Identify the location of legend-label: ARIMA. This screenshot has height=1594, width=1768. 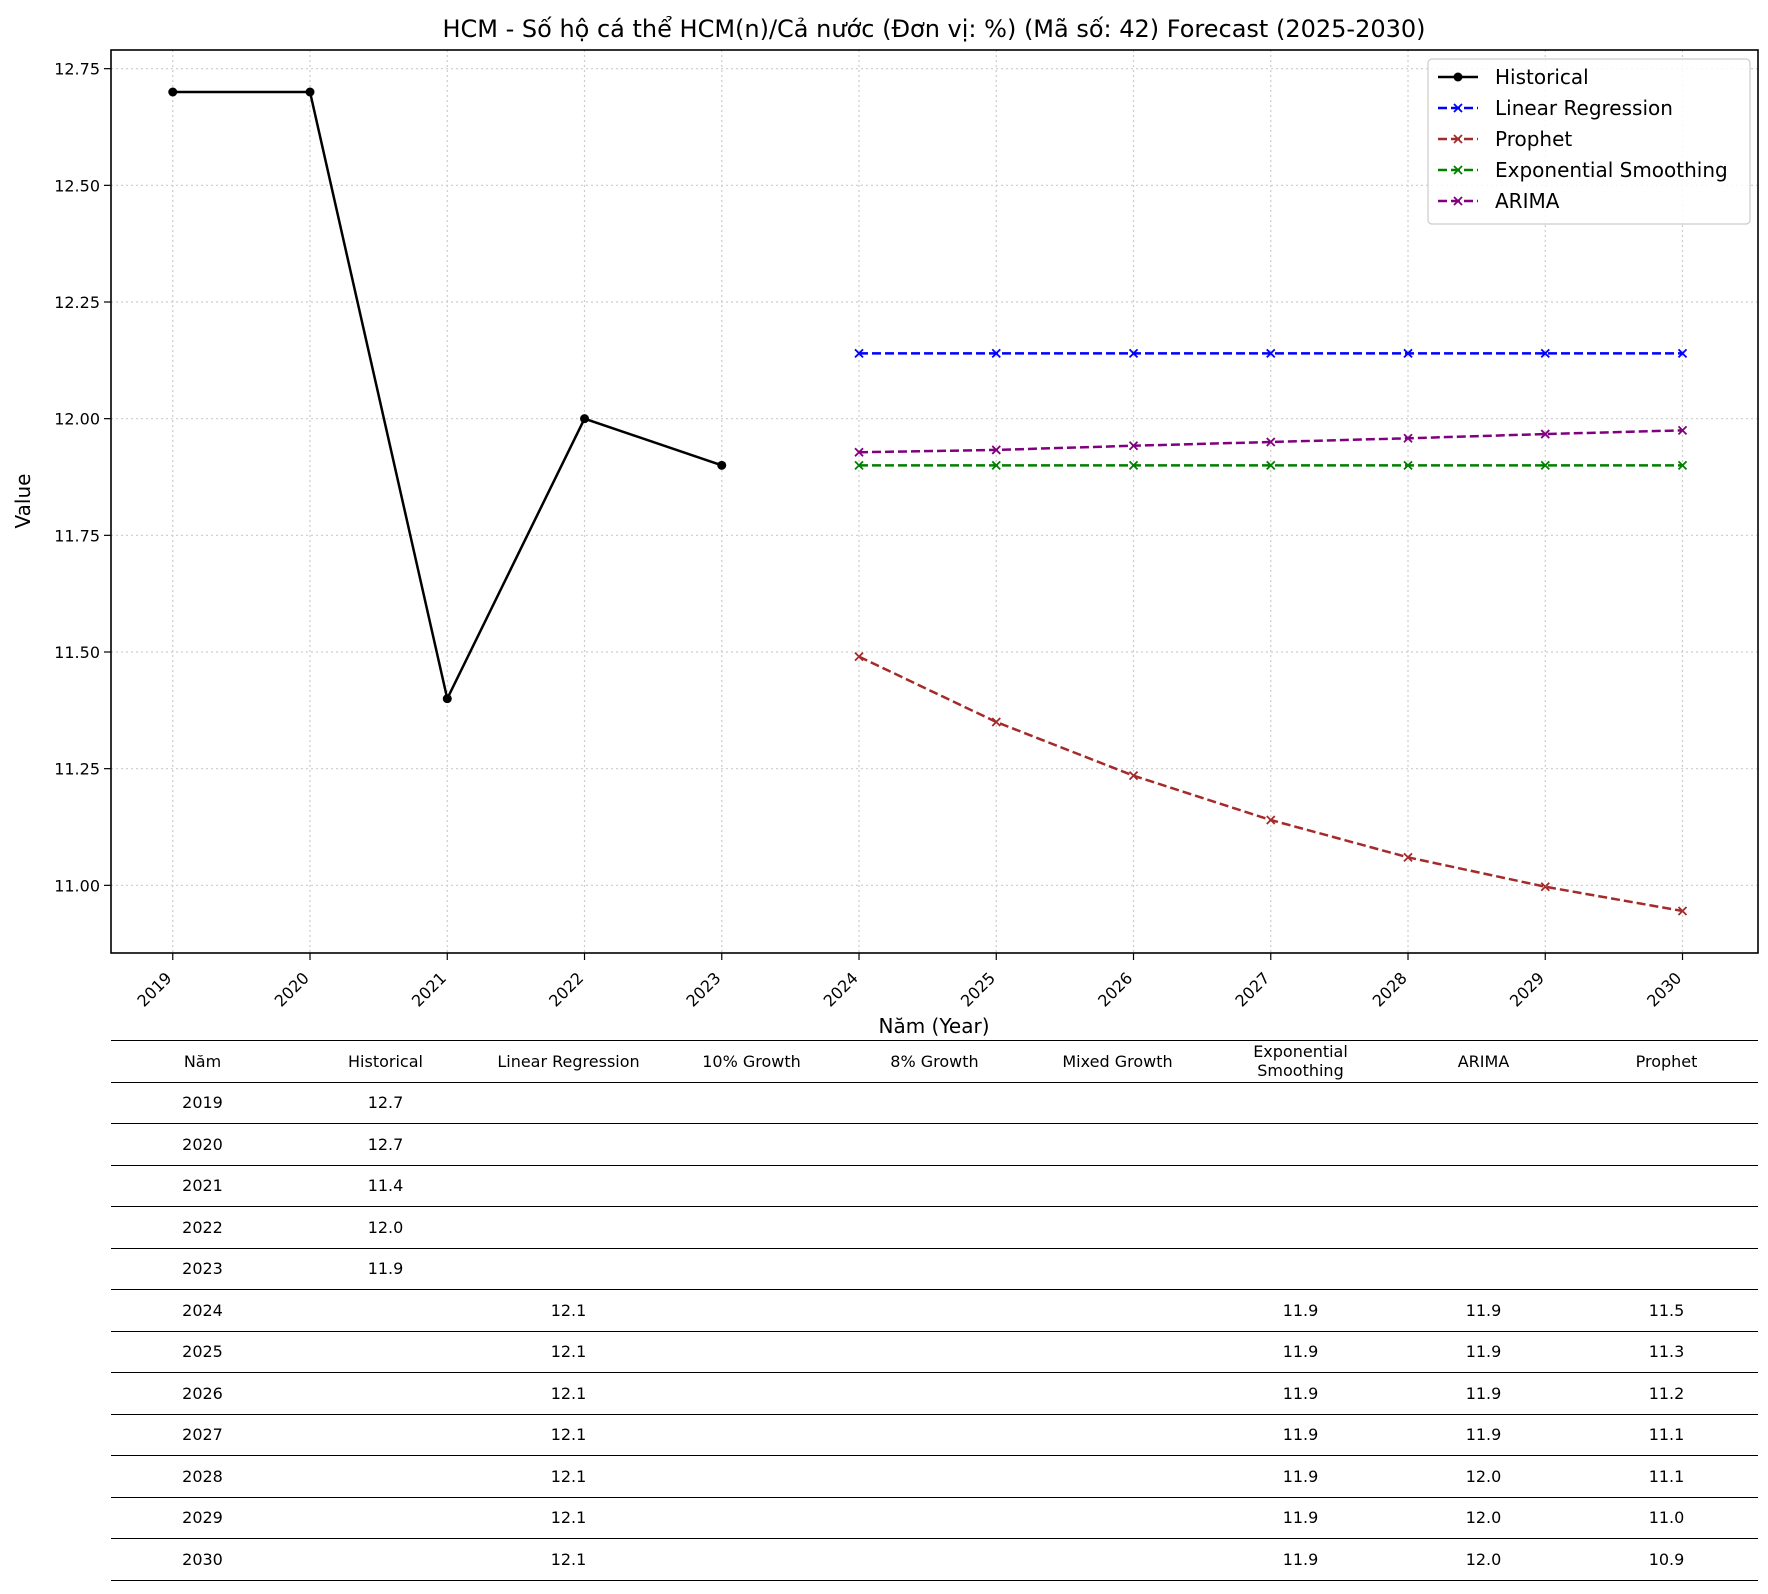
(1527, 201).